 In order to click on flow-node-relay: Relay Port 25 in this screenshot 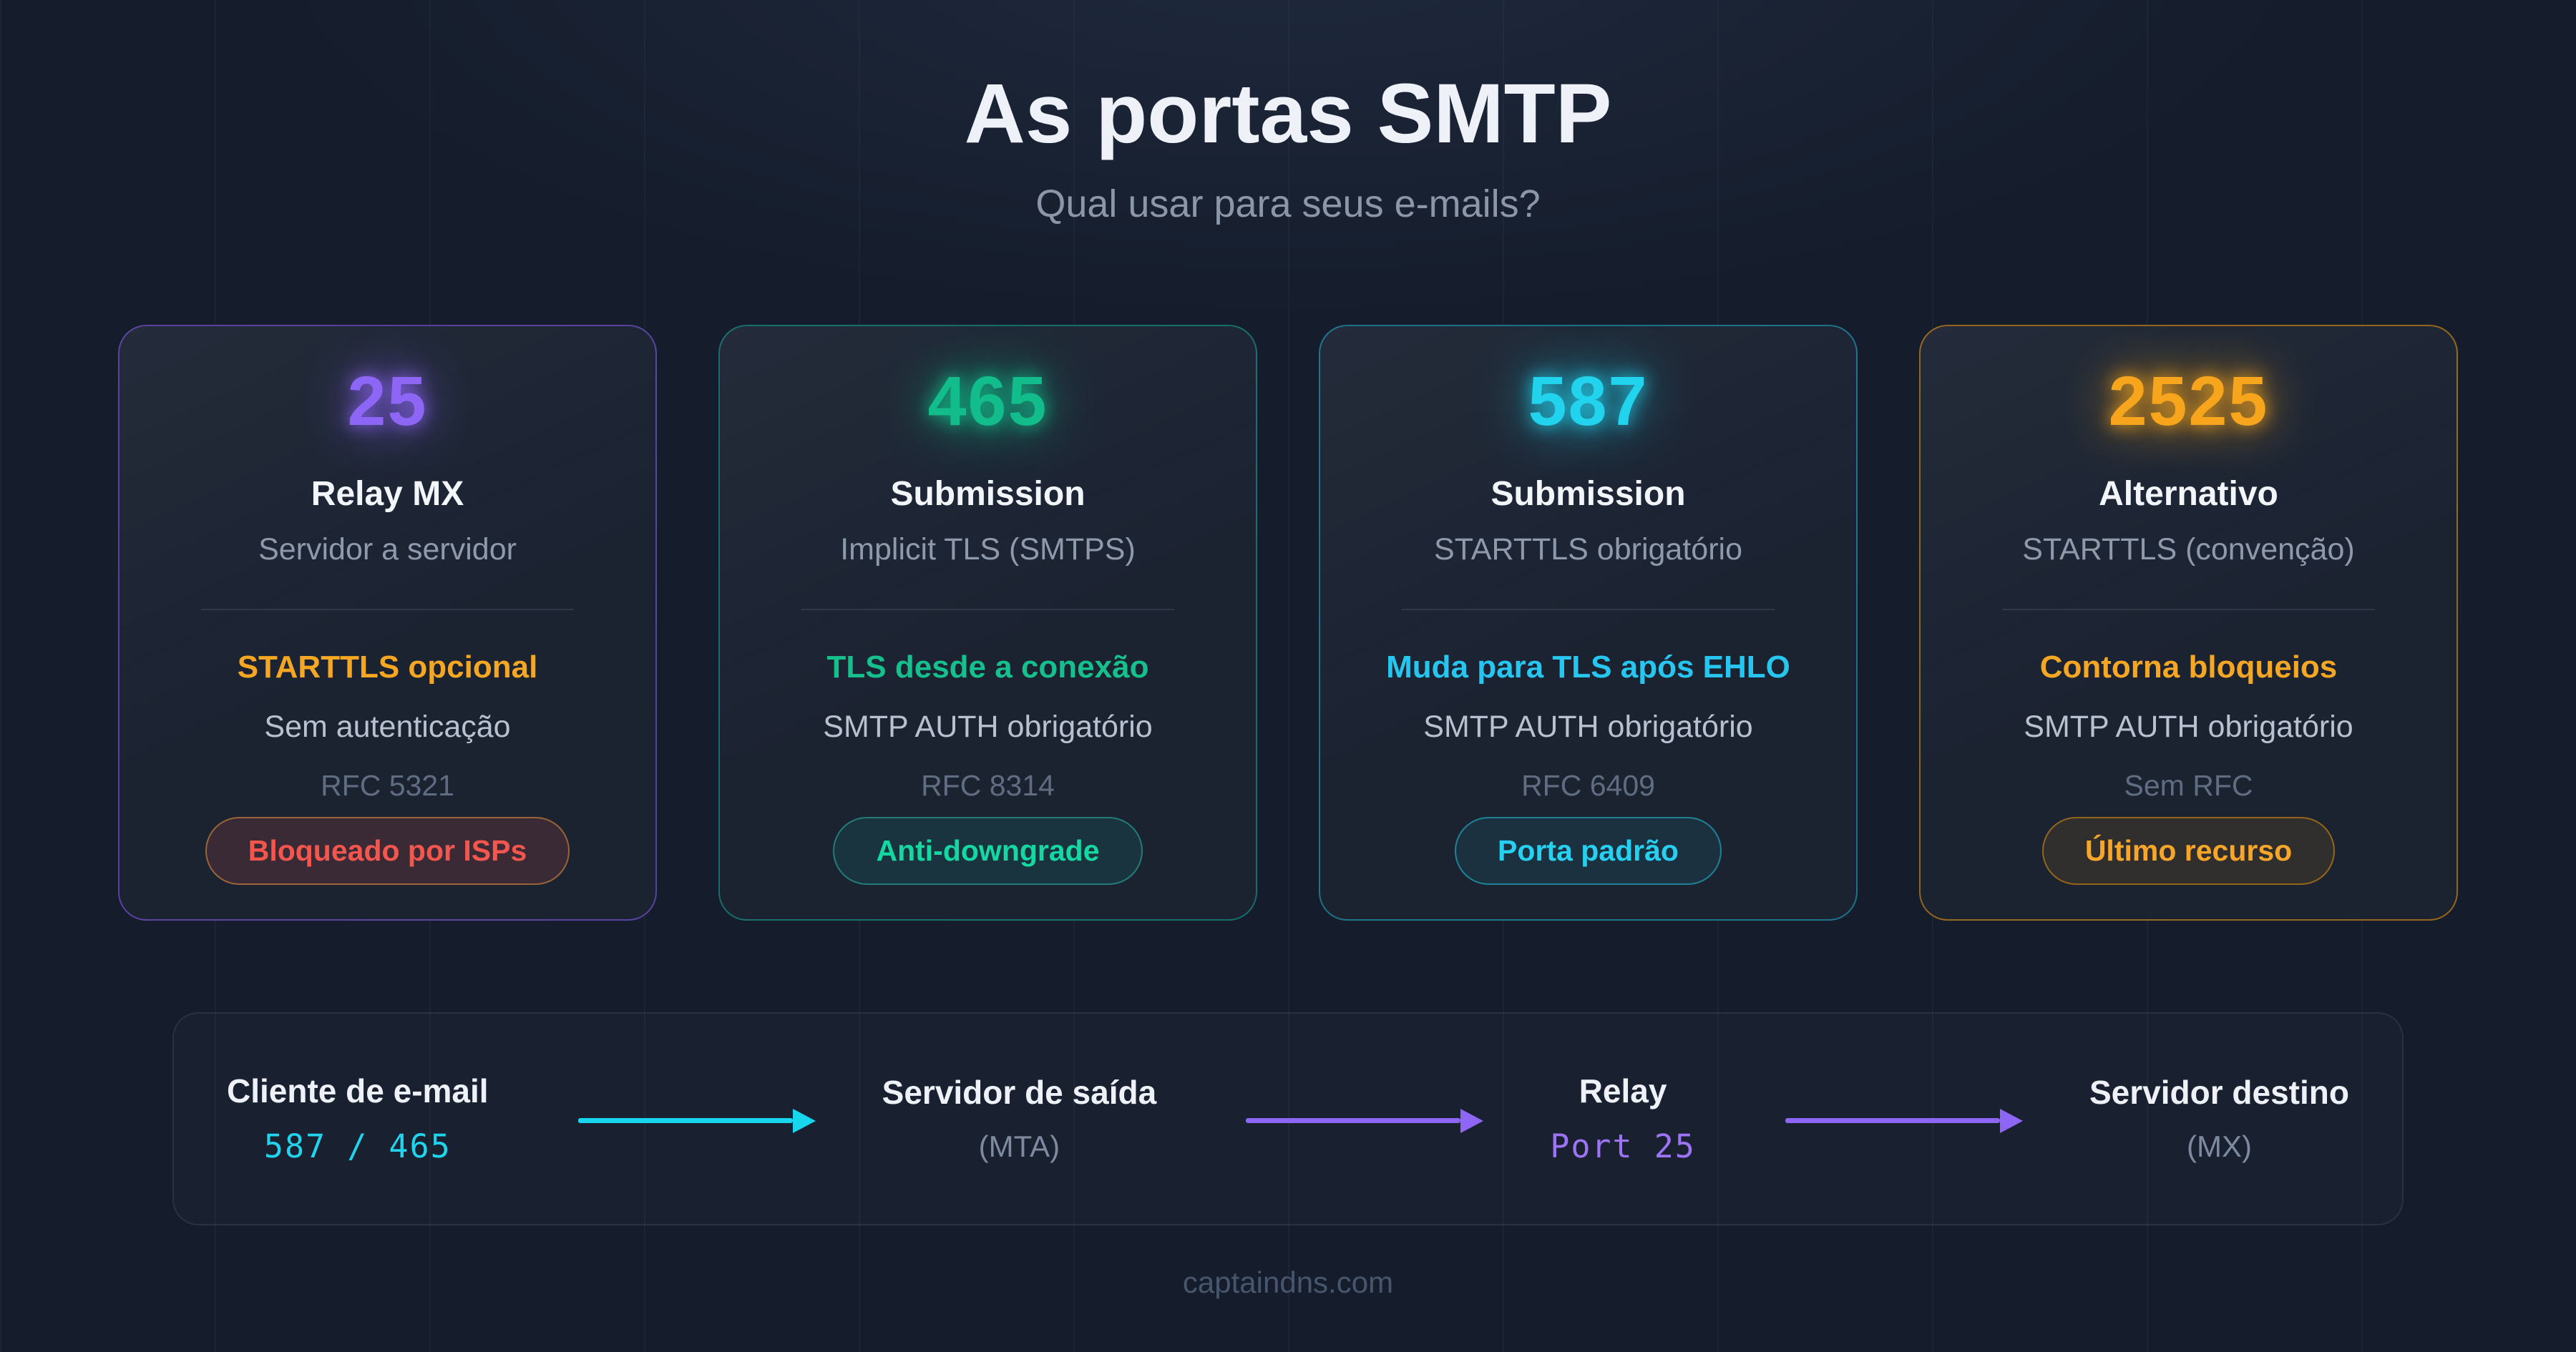, I will do `click(1623, 1118)`.